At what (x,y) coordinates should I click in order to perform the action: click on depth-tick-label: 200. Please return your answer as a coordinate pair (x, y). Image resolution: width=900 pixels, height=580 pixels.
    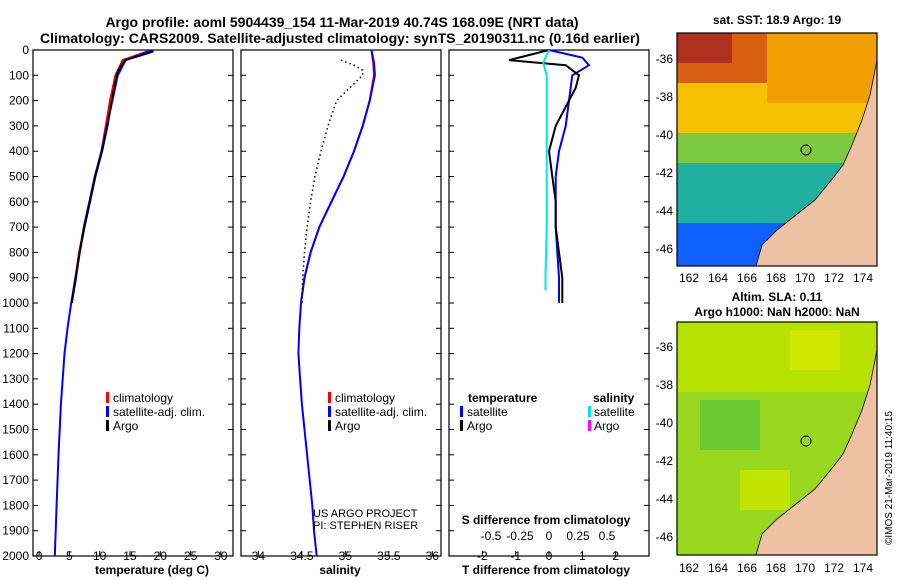
    Looking at the image, I should click on (19, 101).